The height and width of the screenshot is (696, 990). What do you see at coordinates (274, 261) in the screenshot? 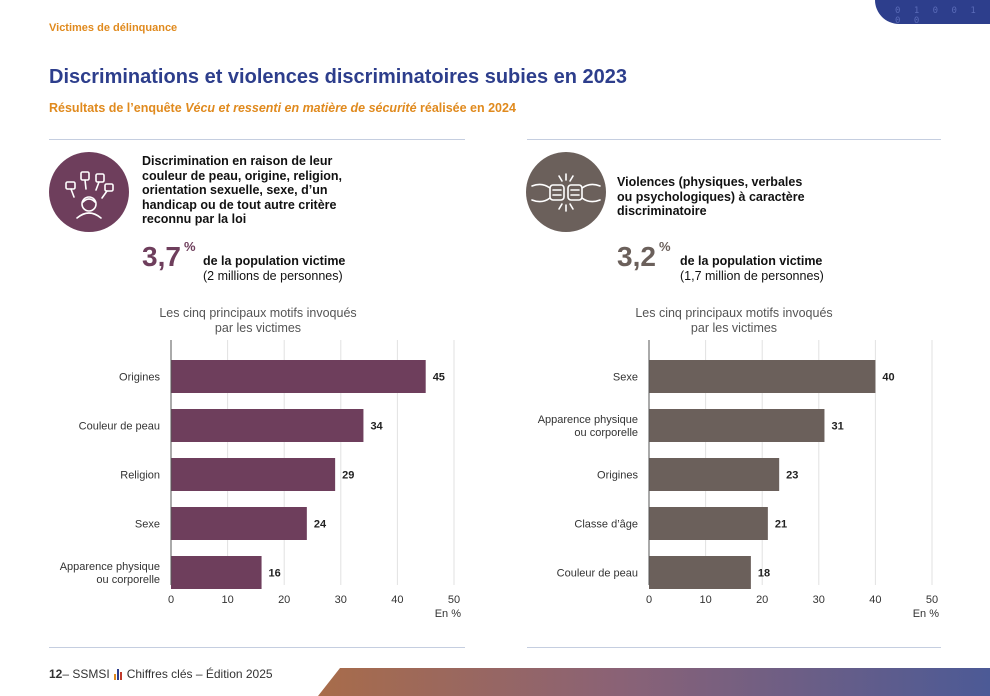
I see `left-value-line1: de la population victime` at bounding box center [274, 261].